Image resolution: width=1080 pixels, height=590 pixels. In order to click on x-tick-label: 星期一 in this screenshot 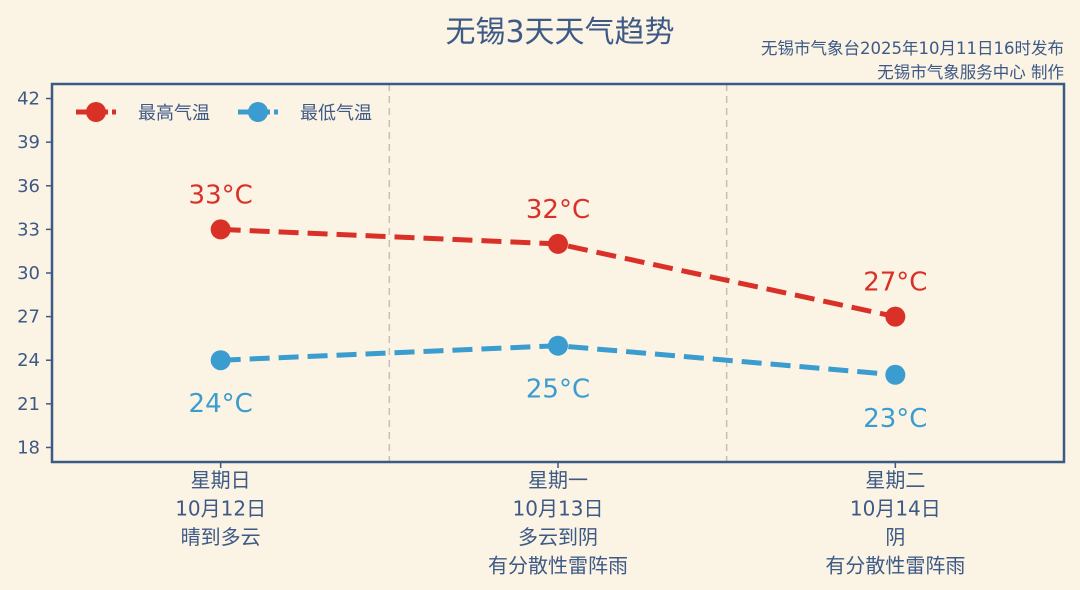, I will do `click(558, 480)`.